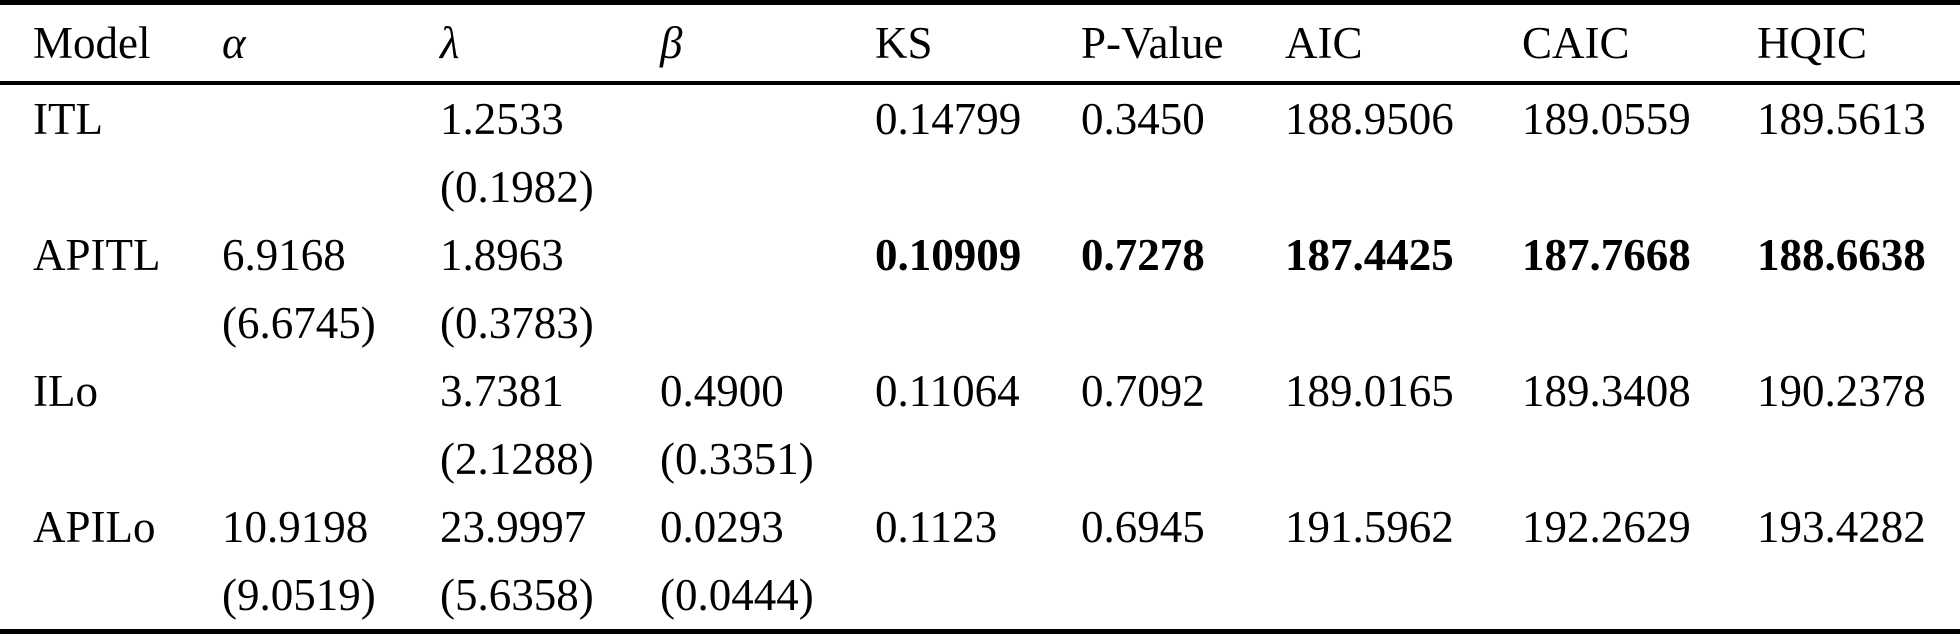 The image size is (1960, 641). What do you see at coordinates (517, 459) in the screenshot?
I see `cell-lambda-se: (2.1288)` at bounding box center [517, 459].